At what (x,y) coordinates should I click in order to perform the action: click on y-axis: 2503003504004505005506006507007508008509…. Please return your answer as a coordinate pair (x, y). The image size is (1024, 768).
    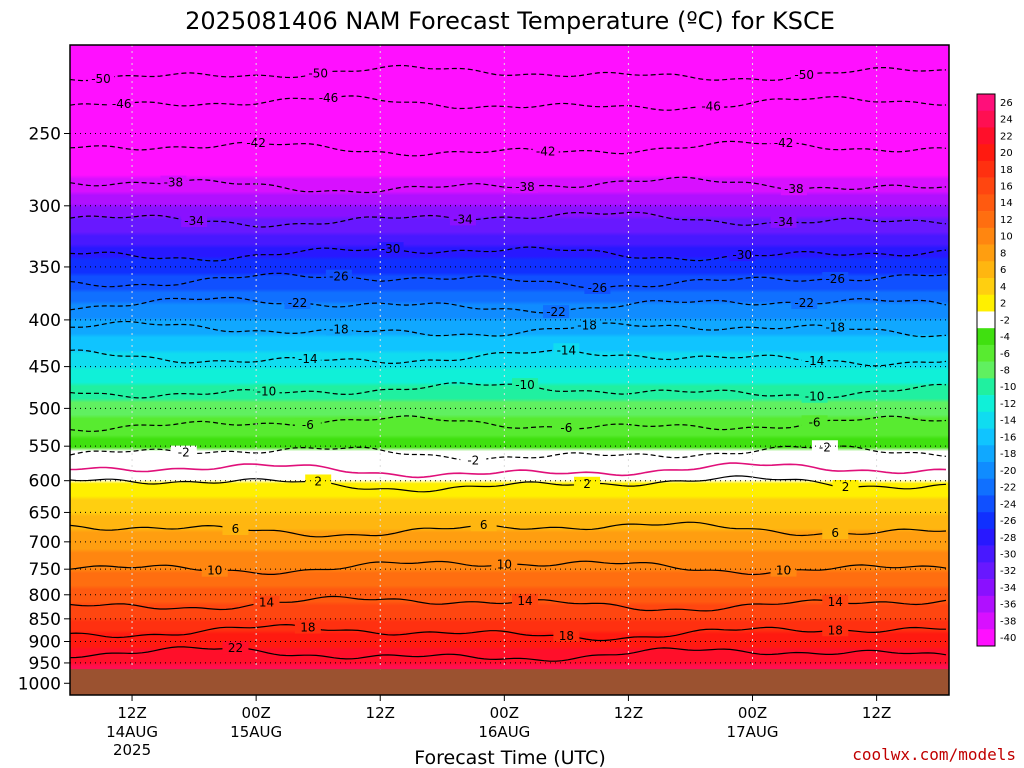
    Looking at the image, I should click on (44, 409).